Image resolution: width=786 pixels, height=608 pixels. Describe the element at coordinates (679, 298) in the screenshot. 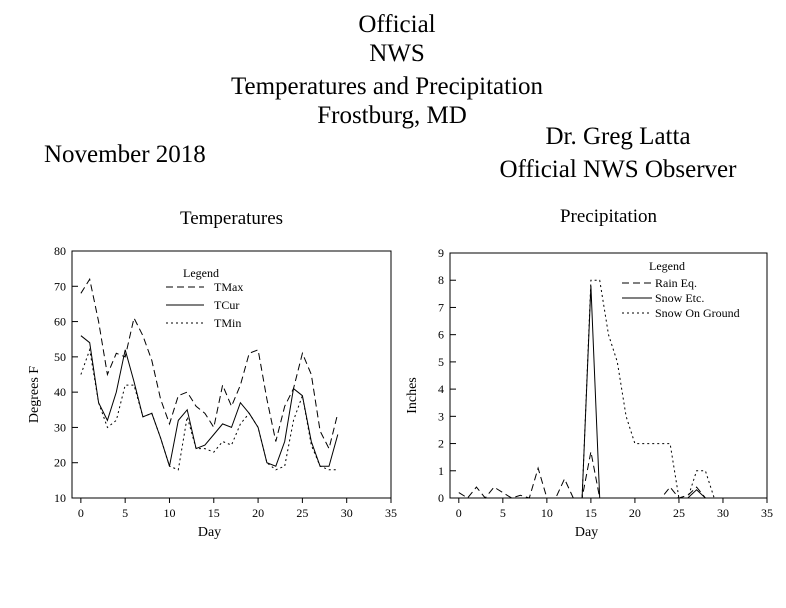

I see `precip-legend-entry: Snow Etc.` at that location.